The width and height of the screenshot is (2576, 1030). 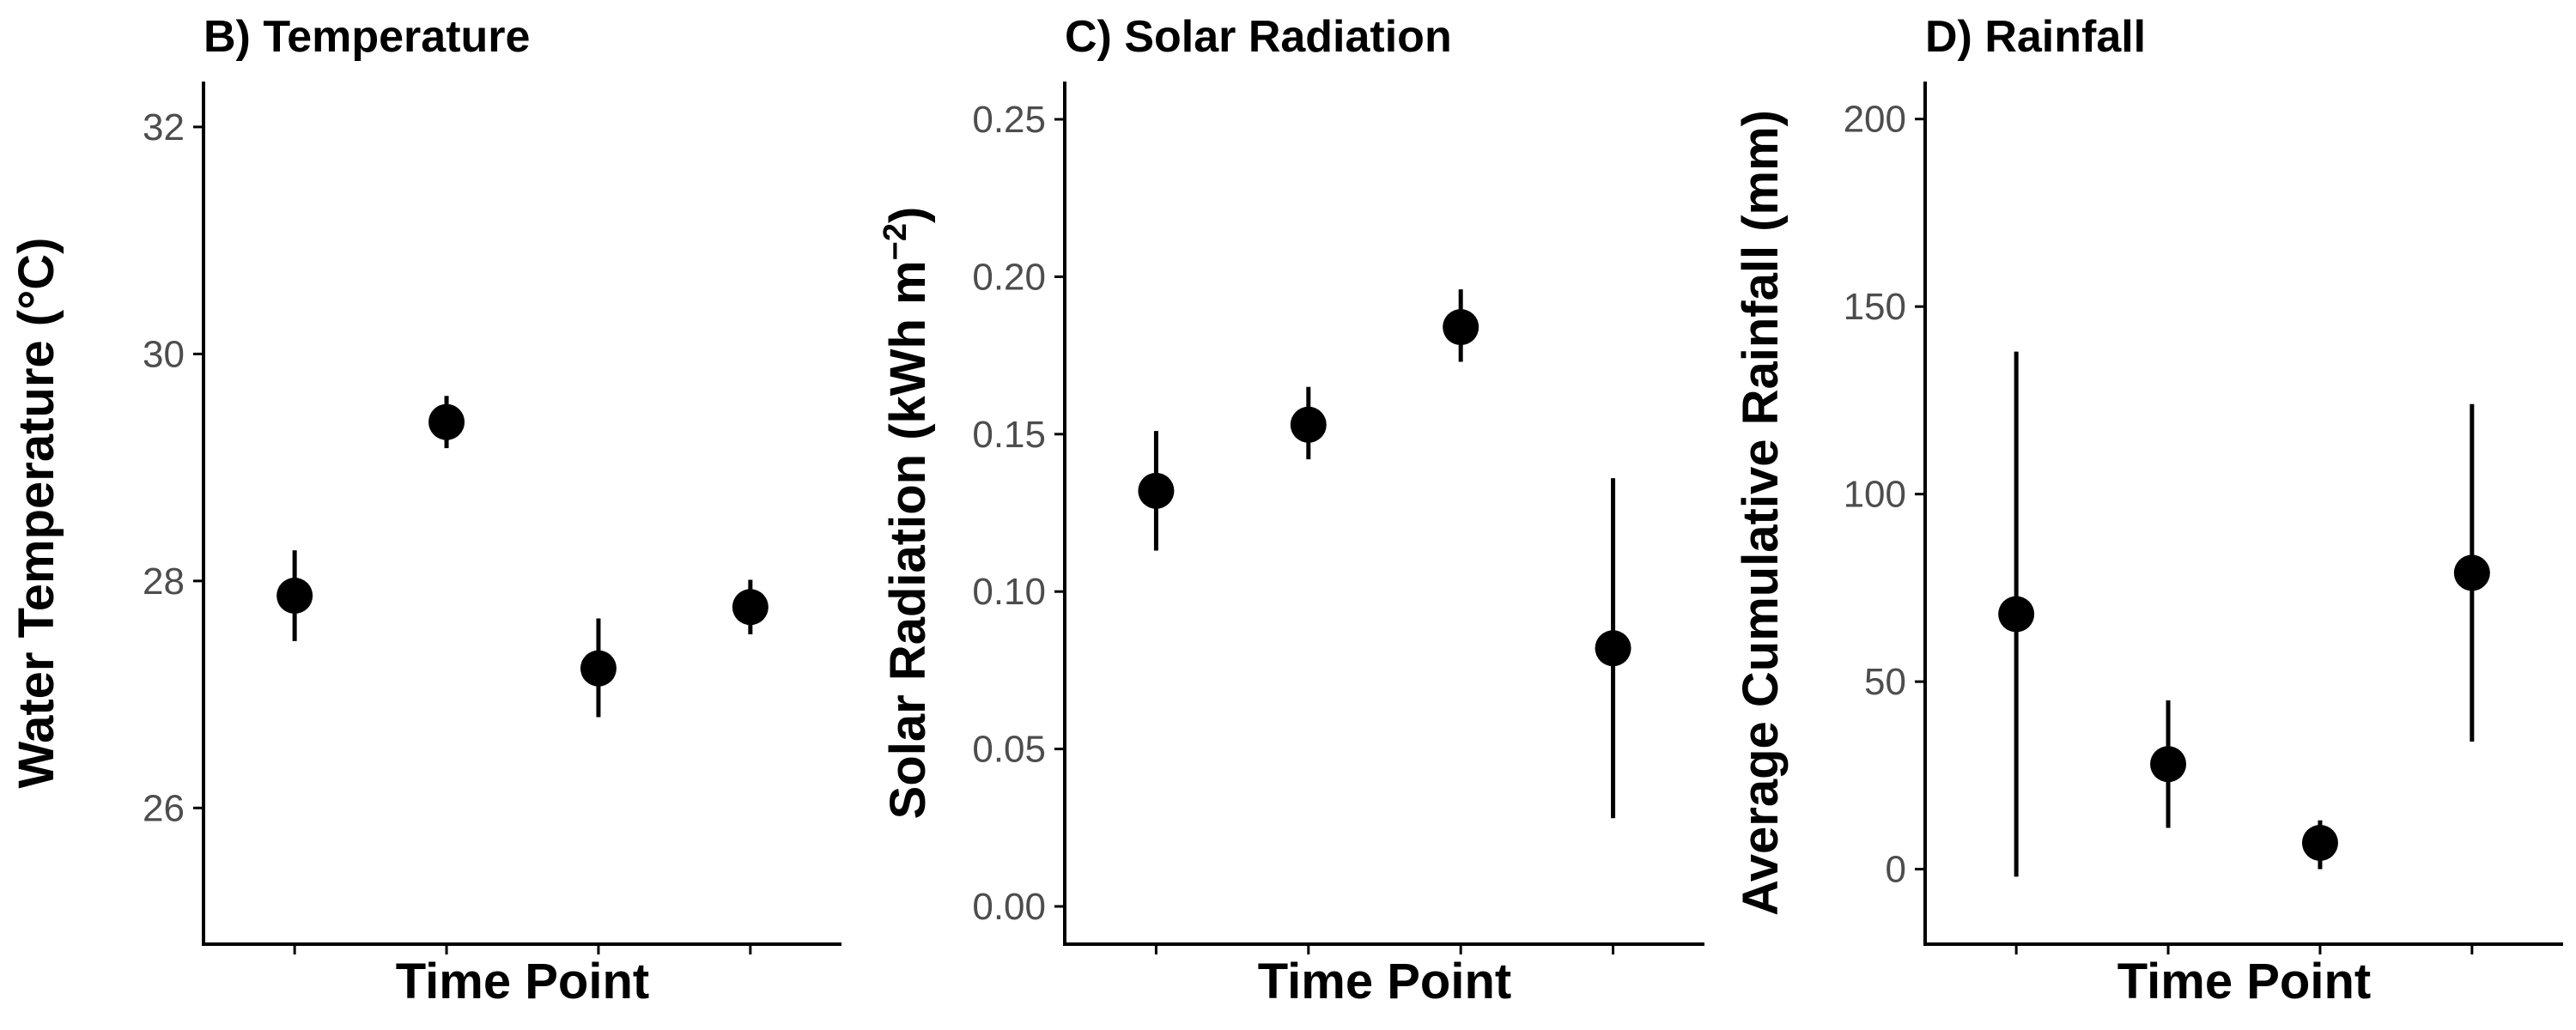 What do you see at coordinates (164, 354) in the screenshot?
I see `y-tick-label: 30` at bounding box center [164, 354].